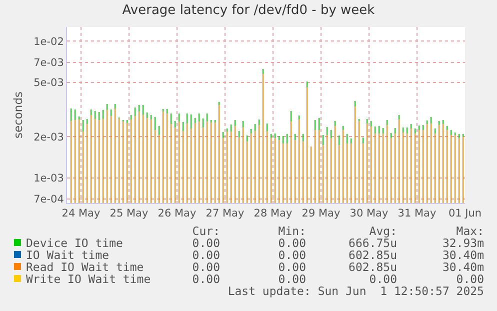 This screenshot has height=311, width=497. I want to click on x-tick-label: 25 May, so click(129, 214).